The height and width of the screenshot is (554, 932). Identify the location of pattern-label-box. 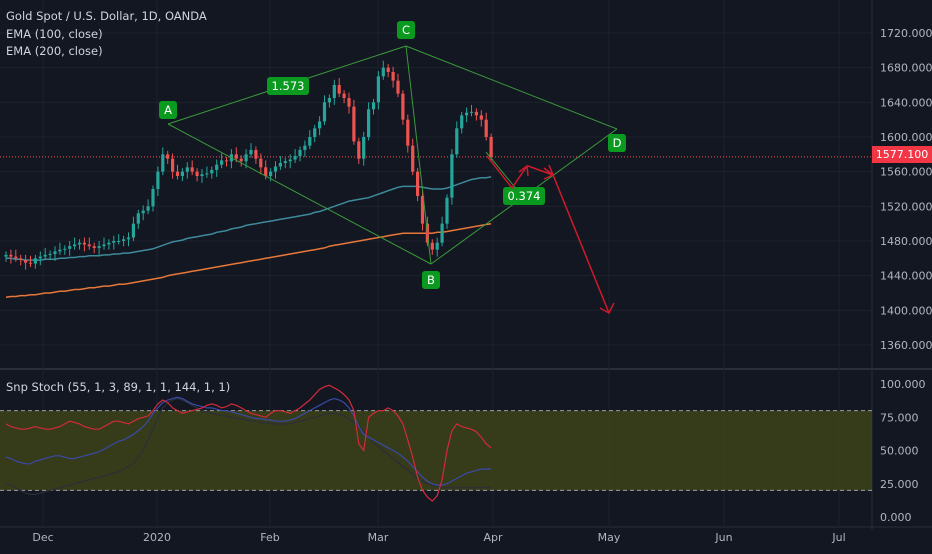
(617, 143).